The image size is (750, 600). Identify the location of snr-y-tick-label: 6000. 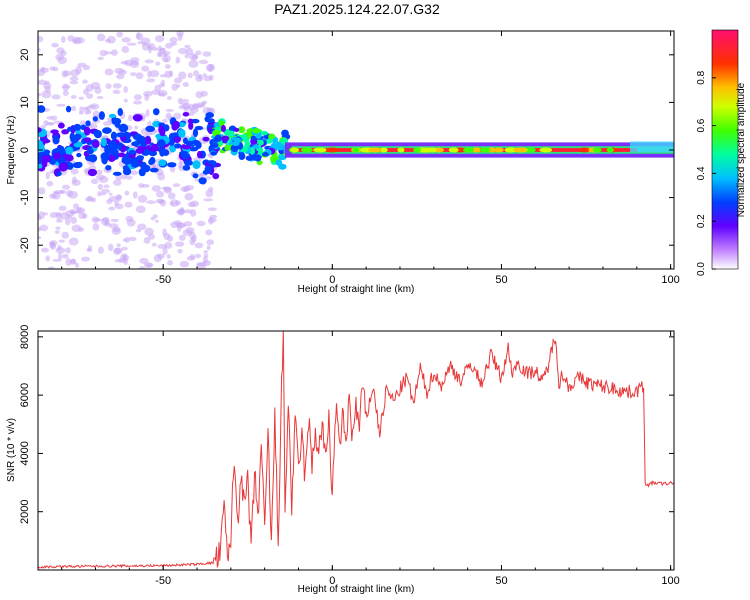
(25, 395).